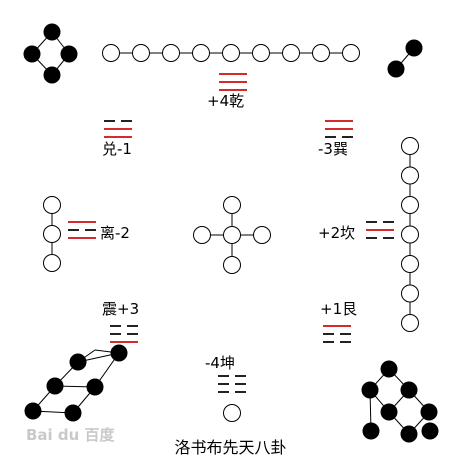 This screenshot has height=469, width=461. Describe the element at coordinates (339, 309) in the screenshot. I see `gen-label: +1艮` at that location.